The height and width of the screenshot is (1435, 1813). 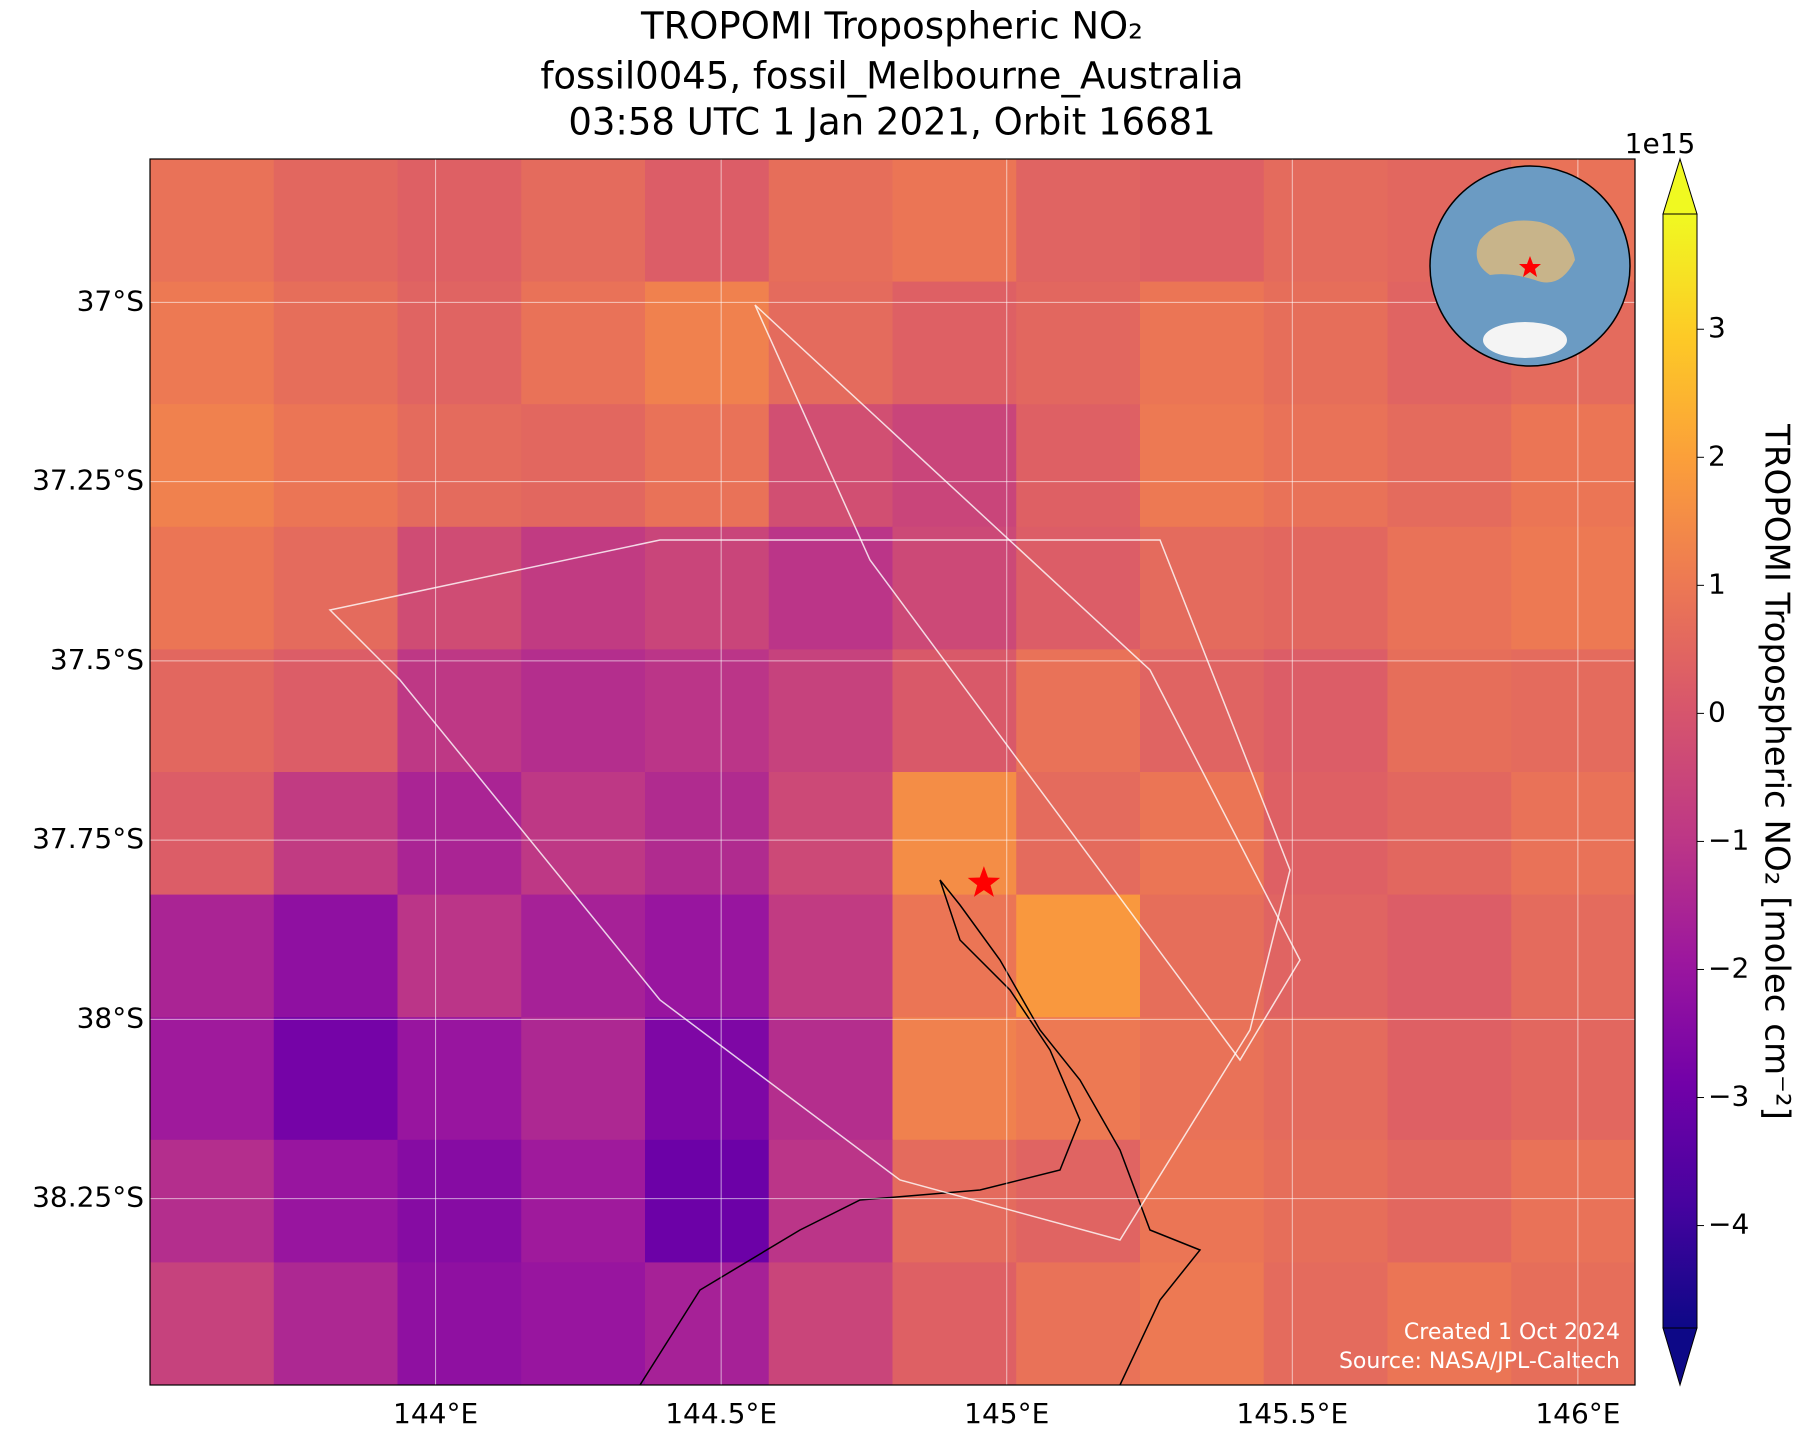 I want to click on title-line: TROPOMI Tropospheric NO₂, so click(x=891, y=26).